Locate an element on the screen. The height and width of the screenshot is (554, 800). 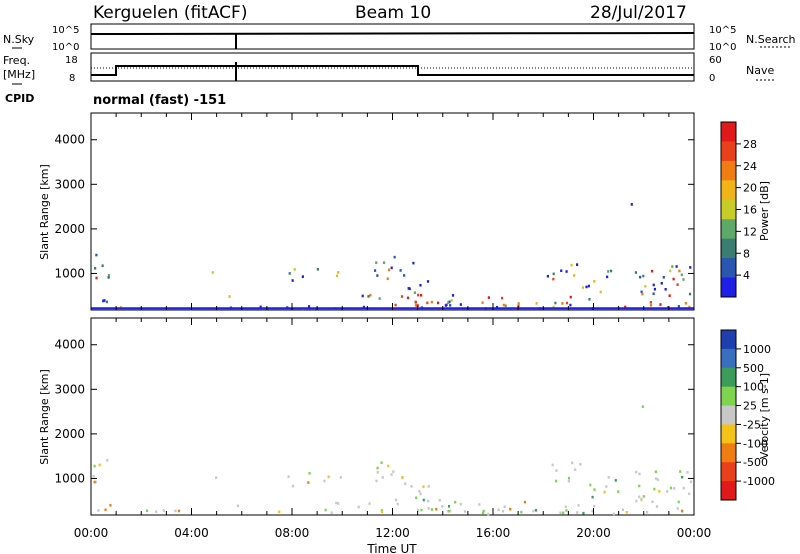
time-tick-label: 16:00 is located at coordinates (493, 533).